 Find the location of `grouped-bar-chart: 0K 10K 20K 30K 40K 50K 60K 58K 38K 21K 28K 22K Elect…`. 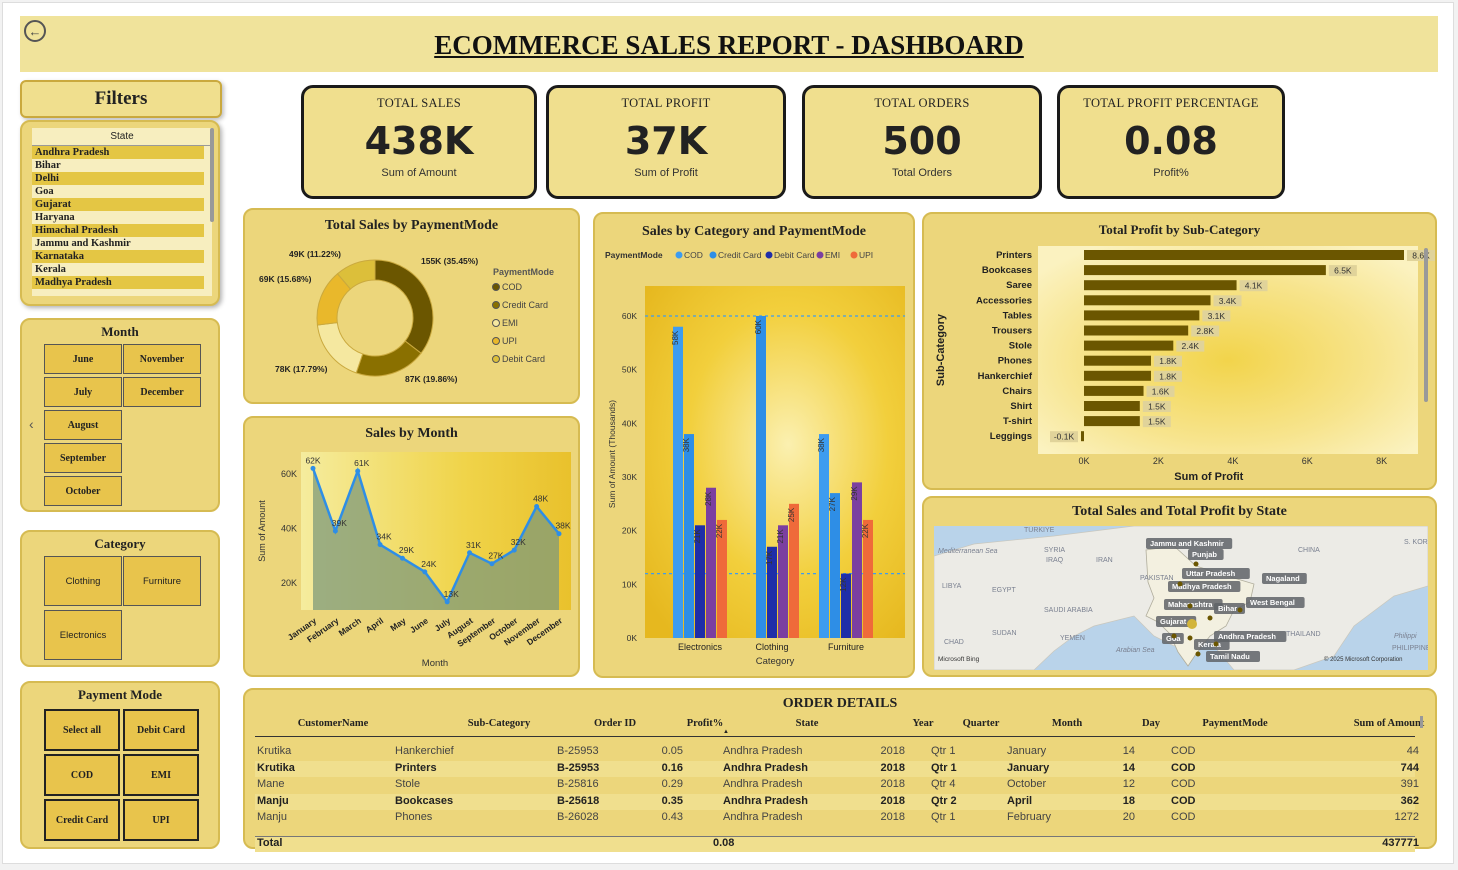

grouped-bar-chart: 0K 10K 20K 30K 40K 50K 60K 58K 38K 21K 28K 22K Elect… is located at coordinates (754, 445).